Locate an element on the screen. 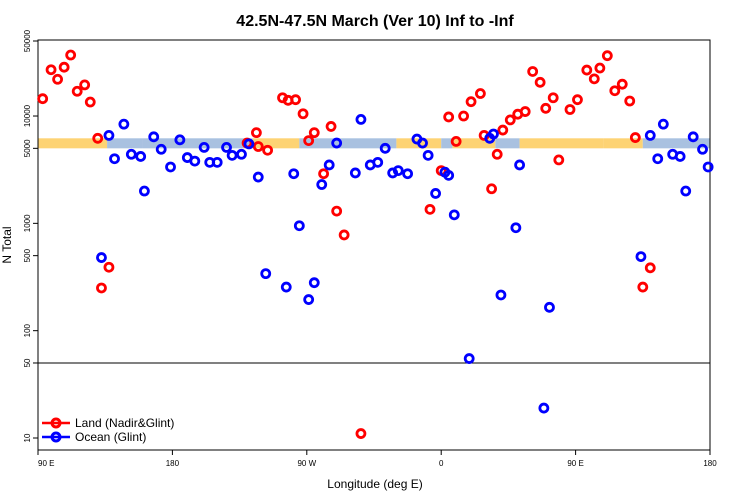 The width and height of the screenshot is (750, 500). y-tick-label: 10 is located at coordinates (27, 437).